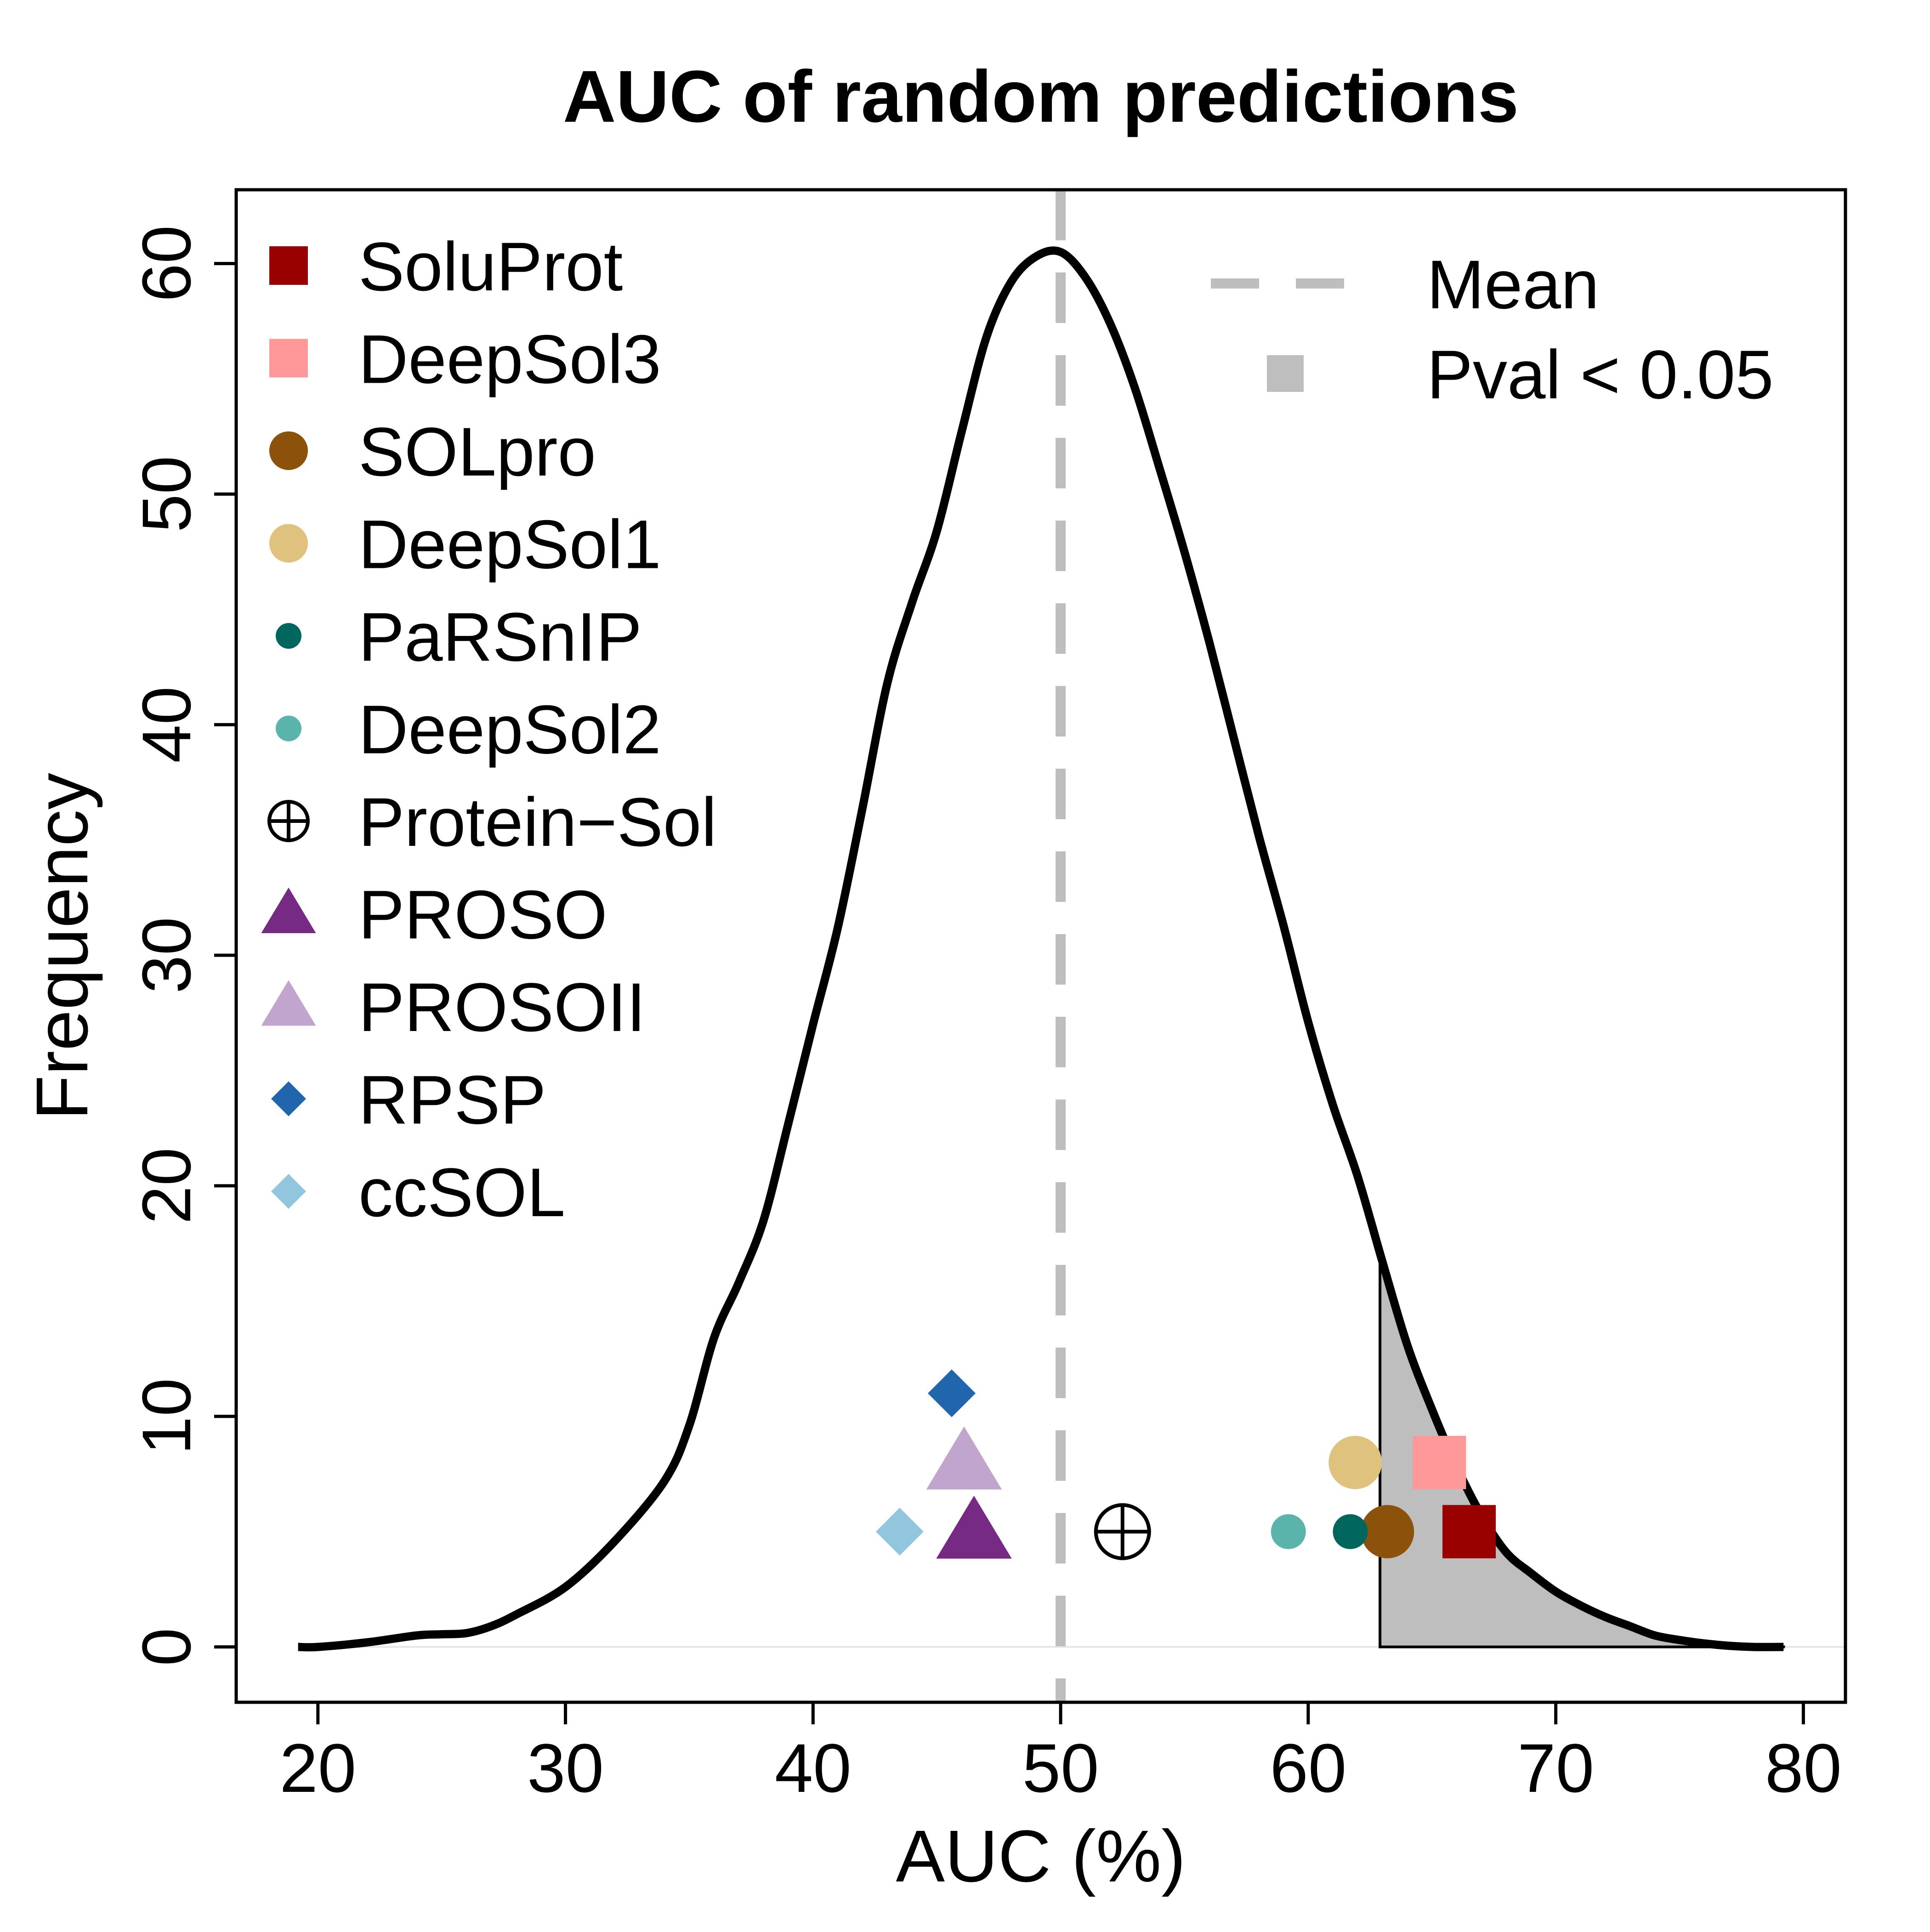  Describe the element at coordinates (482, 914) in the screenshot. I see `legend-label-proso: PROSO` at that location.